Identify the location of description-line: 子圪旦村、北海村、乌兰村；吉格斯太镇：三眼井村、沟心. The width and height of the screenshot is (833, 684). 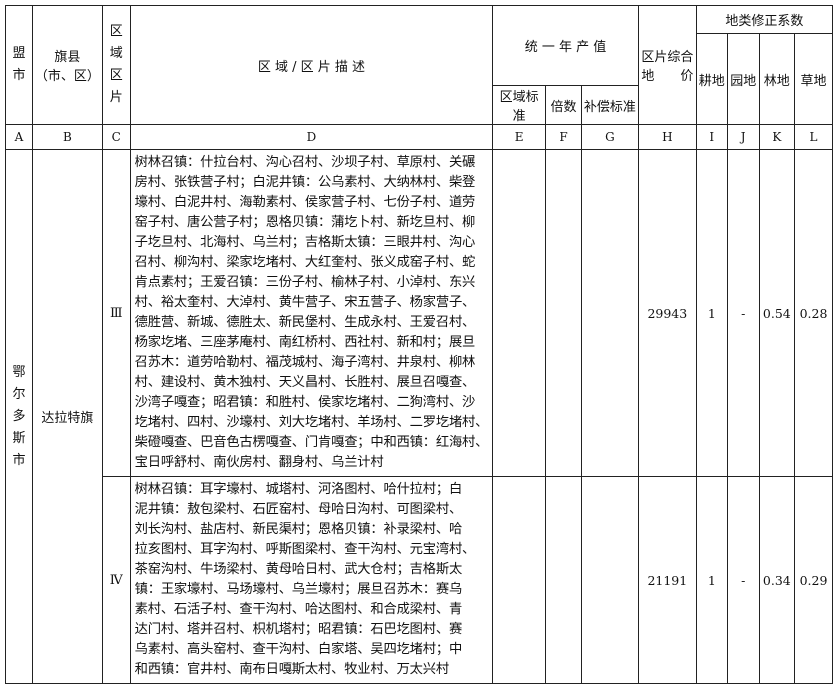
(305, 242).